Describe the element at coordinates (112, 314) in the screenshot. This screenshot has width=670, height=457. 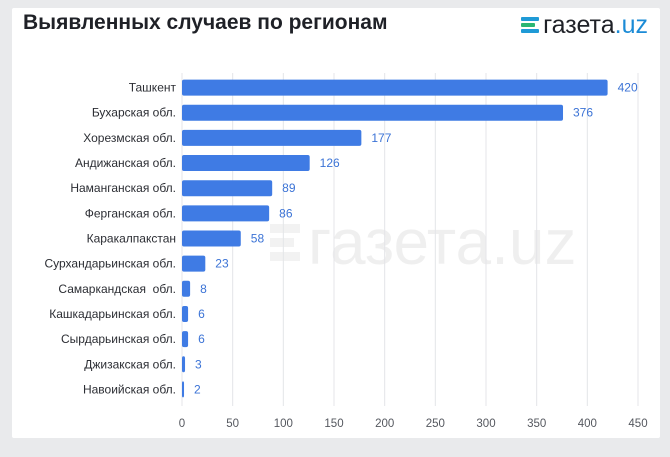
I see `category-label: Кашкадарьинская обл.` at that location.